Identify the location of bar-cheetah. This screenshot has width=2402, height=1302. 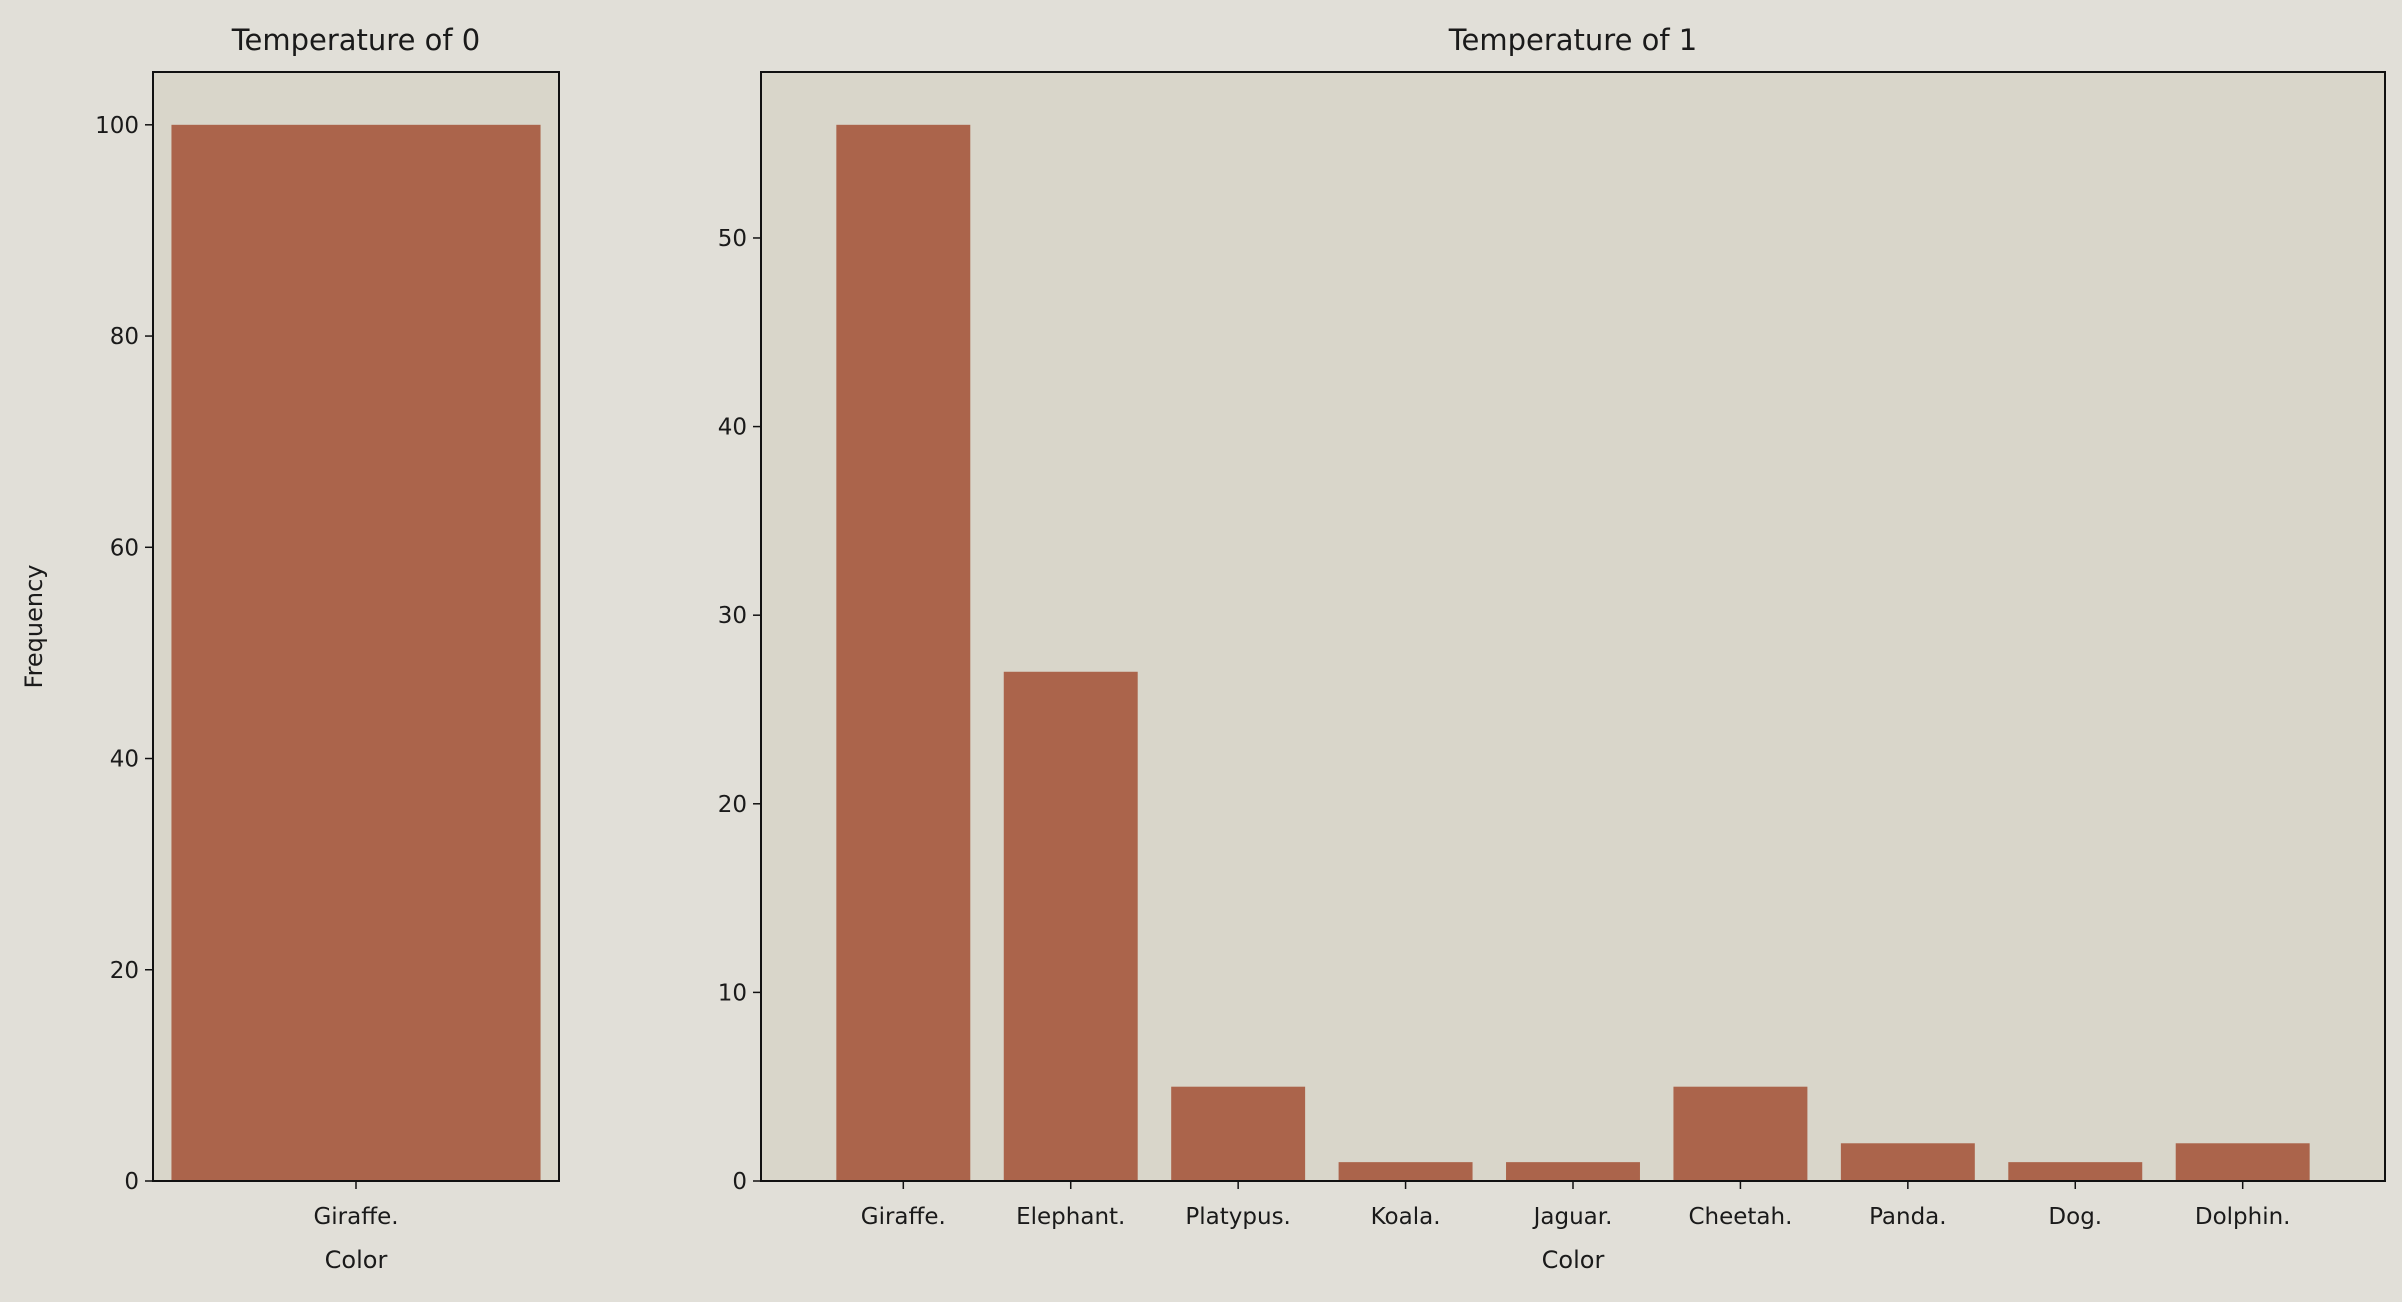
(1740, 1133).